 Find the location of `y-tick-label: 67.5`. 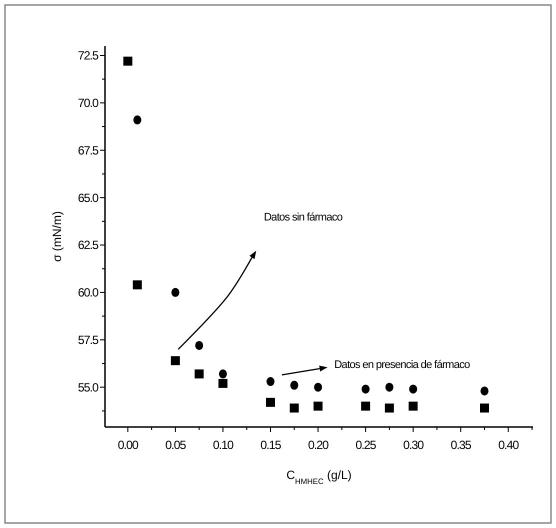

y-tick-label: 67.5 is located at coordinates (89, 150).